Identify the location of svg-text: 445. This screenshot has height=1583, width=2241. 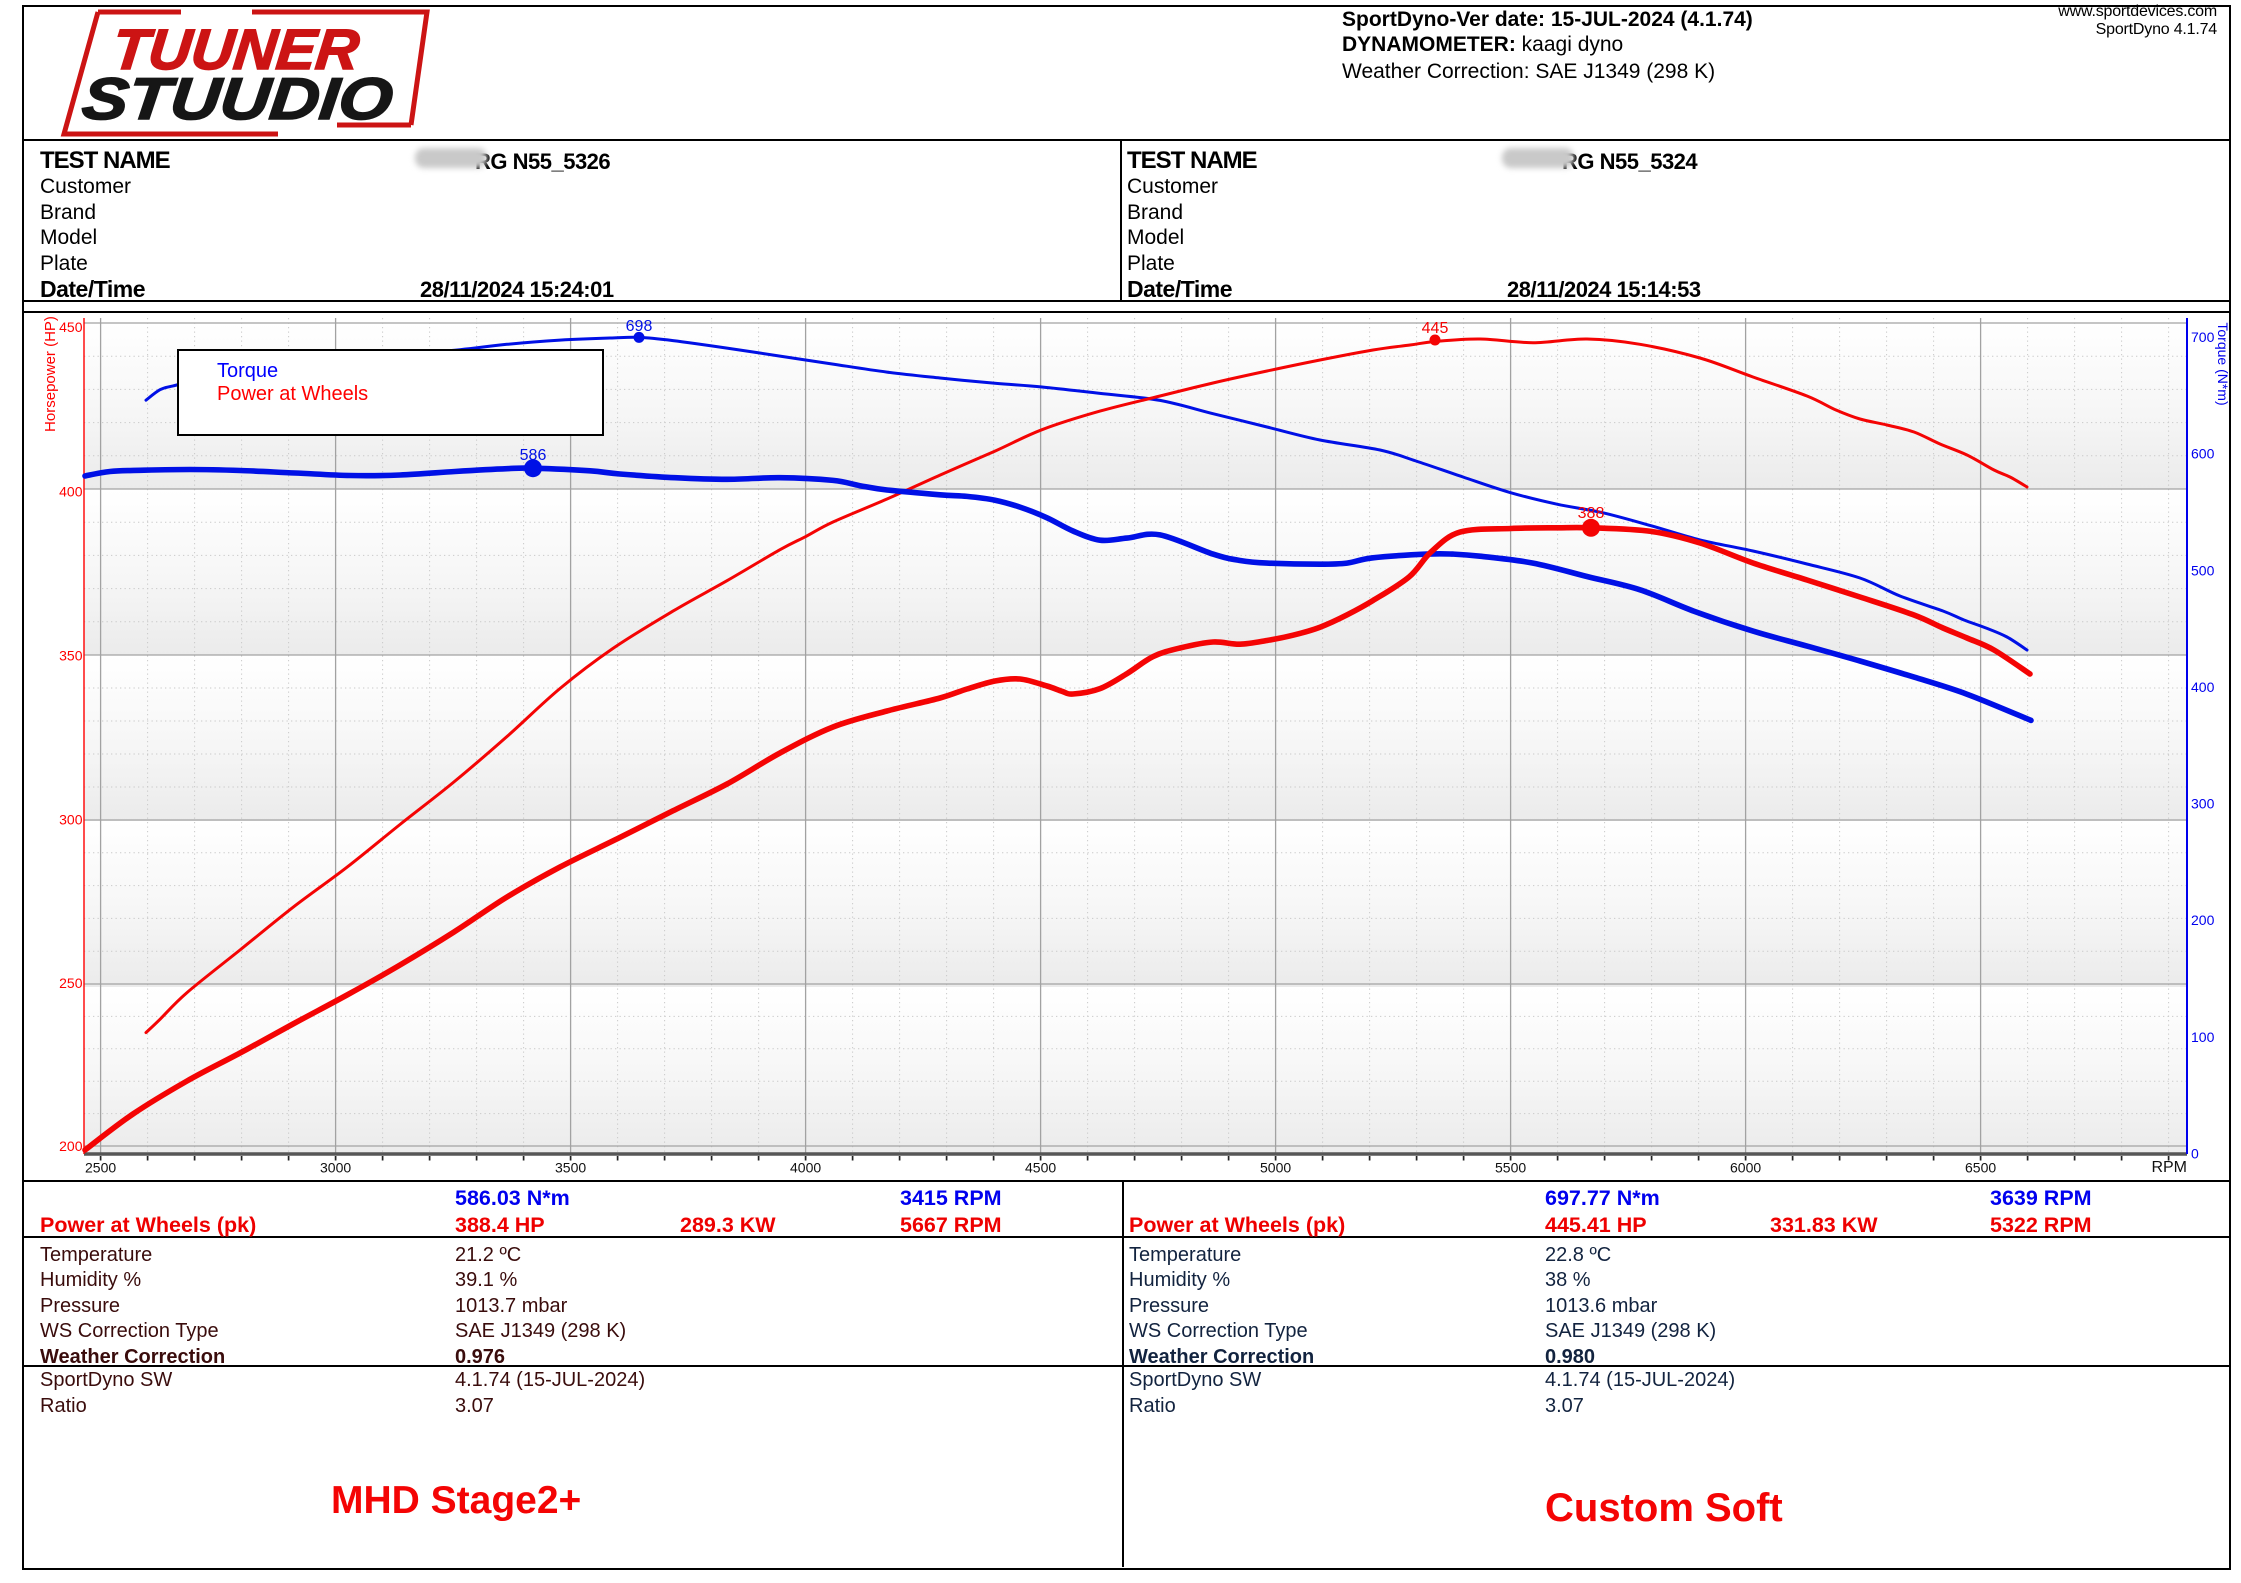
(1435, 328).